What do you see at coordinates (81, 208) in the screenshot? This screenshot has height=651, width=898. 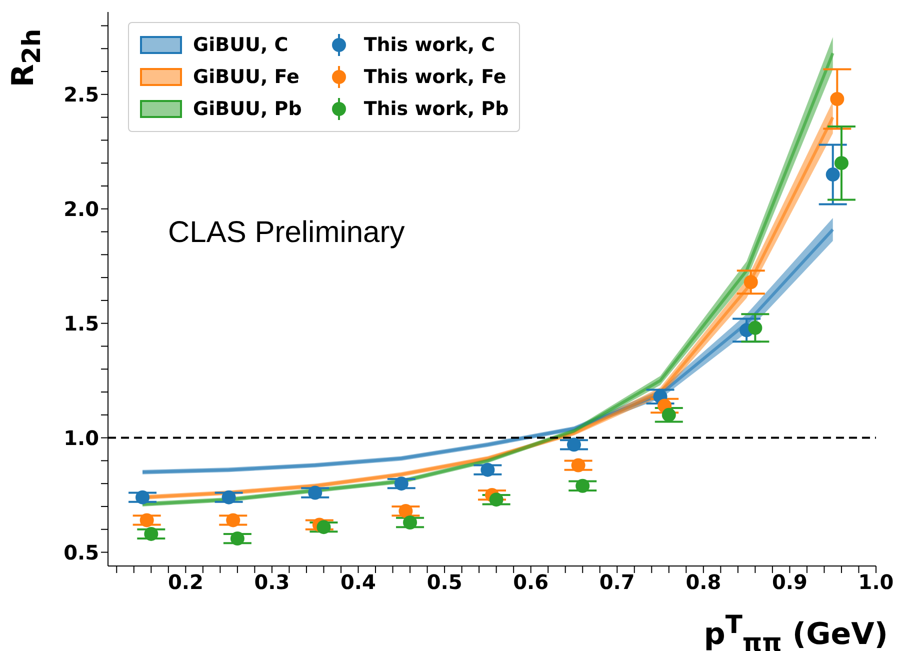 I see `y-tick-label: 2.0` at bounding box center [81, 208].